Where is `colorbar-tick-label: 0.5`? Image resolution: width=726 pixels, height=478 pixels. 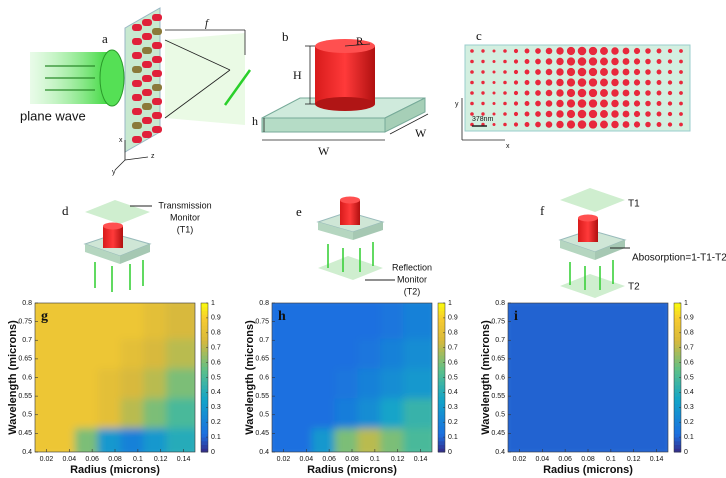
colorbar-tick-label: 0.5 is located at coordinates (453, 377).